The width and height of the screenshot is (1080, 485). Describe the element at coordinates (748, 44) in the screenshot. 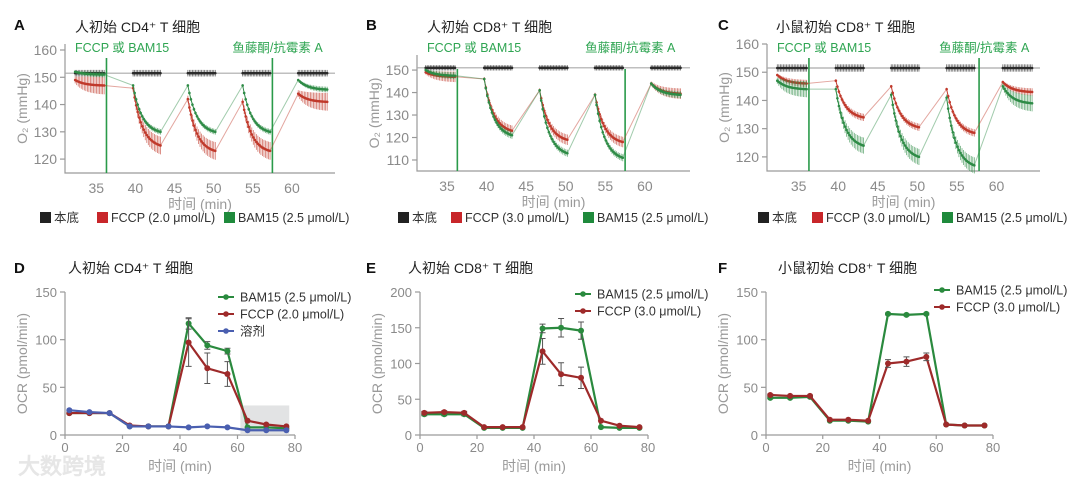

I see `y-tick-label: 160` at that location.